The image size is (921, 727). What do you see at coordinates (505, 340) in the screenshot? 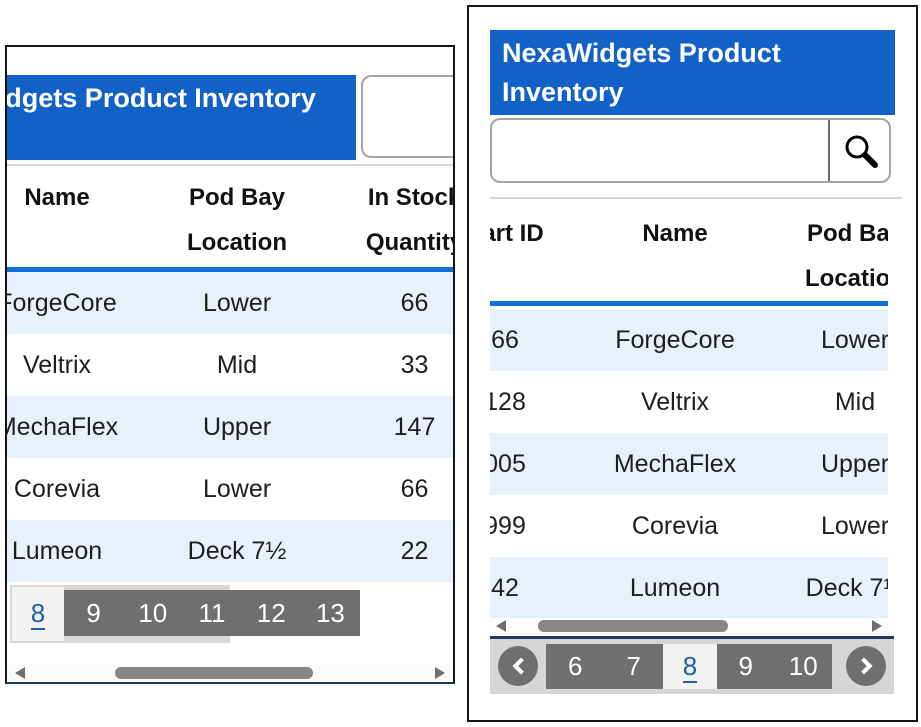
I see `cell-part-id: 66` at bounding box center [505, 340].